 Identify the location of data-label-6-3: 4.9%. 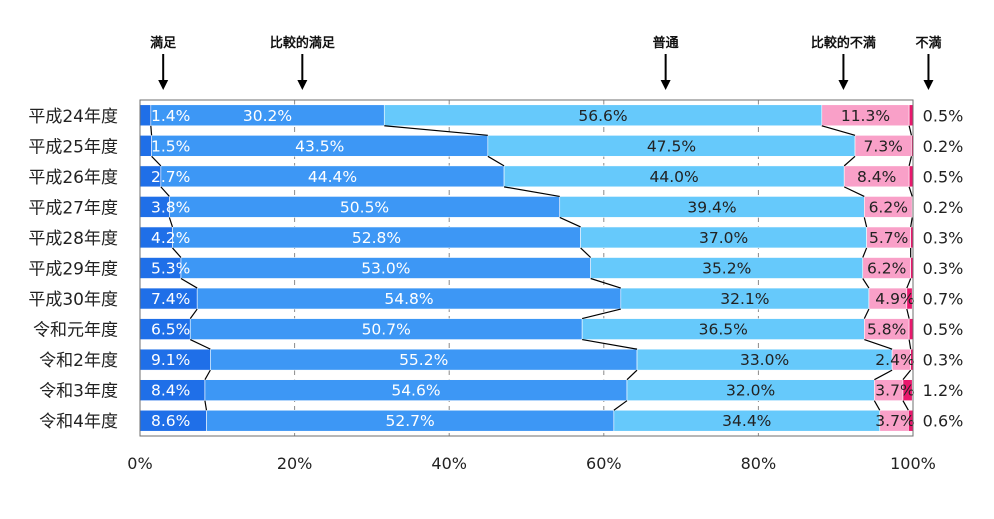
(894, 299).